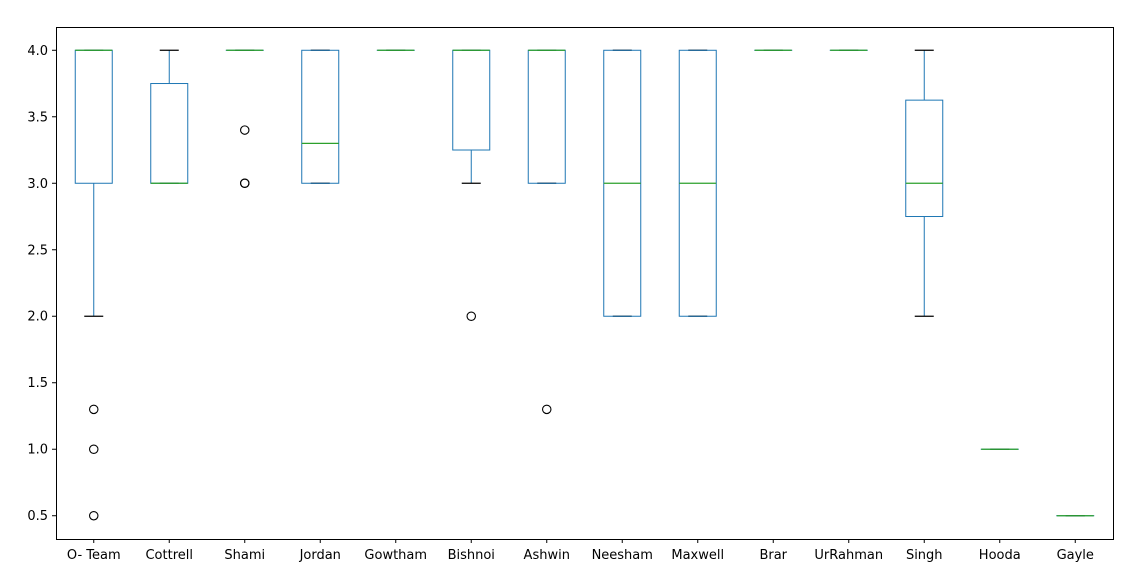 This screenshot has height=570, width=1135. Describe the element at coordinates (848, 555) in the screenshot. I see `x-tick-label: UrRahman` at that location.